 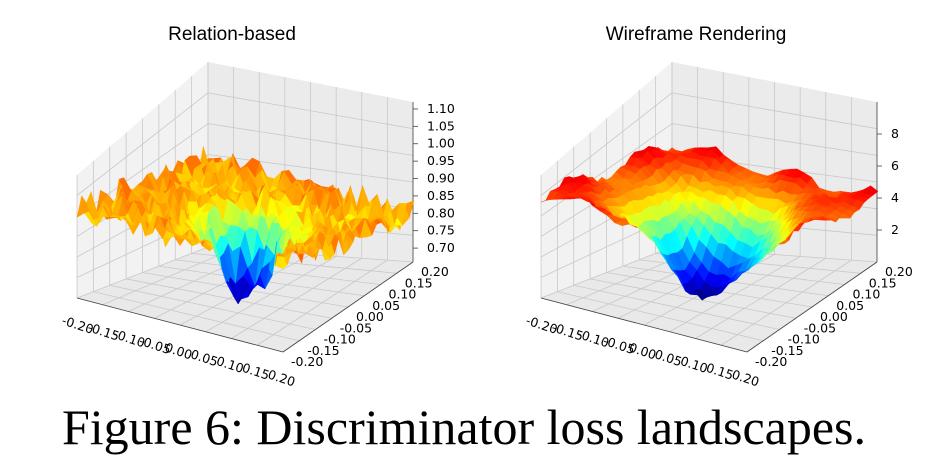 I want to click on figure-caption: Figure 6: Discriminator loss landscapes., so click(x=464, y=427).